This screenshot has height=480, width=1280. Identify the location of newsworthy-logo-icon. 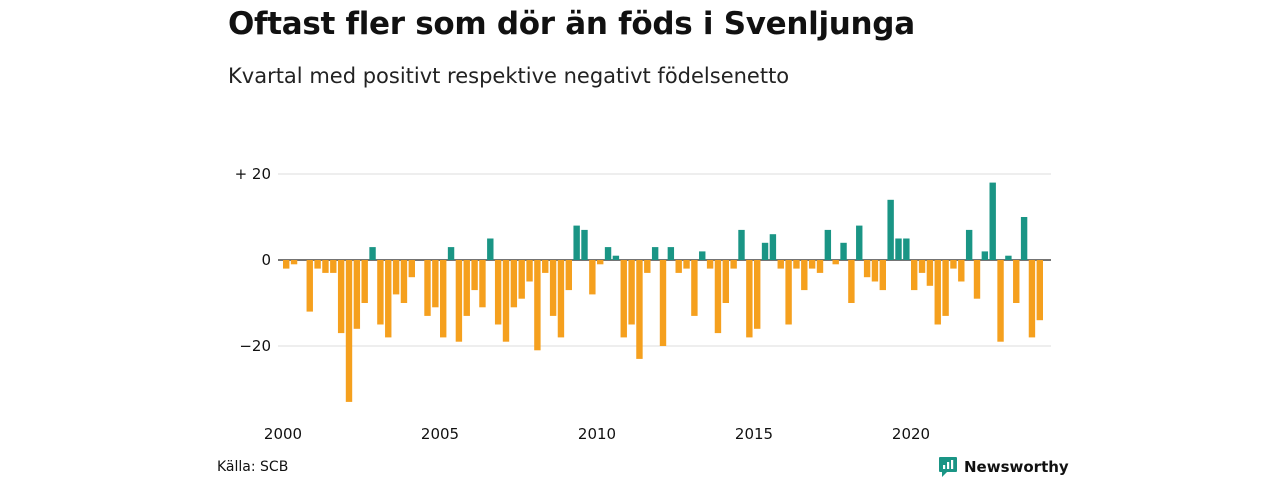
(948, 467).